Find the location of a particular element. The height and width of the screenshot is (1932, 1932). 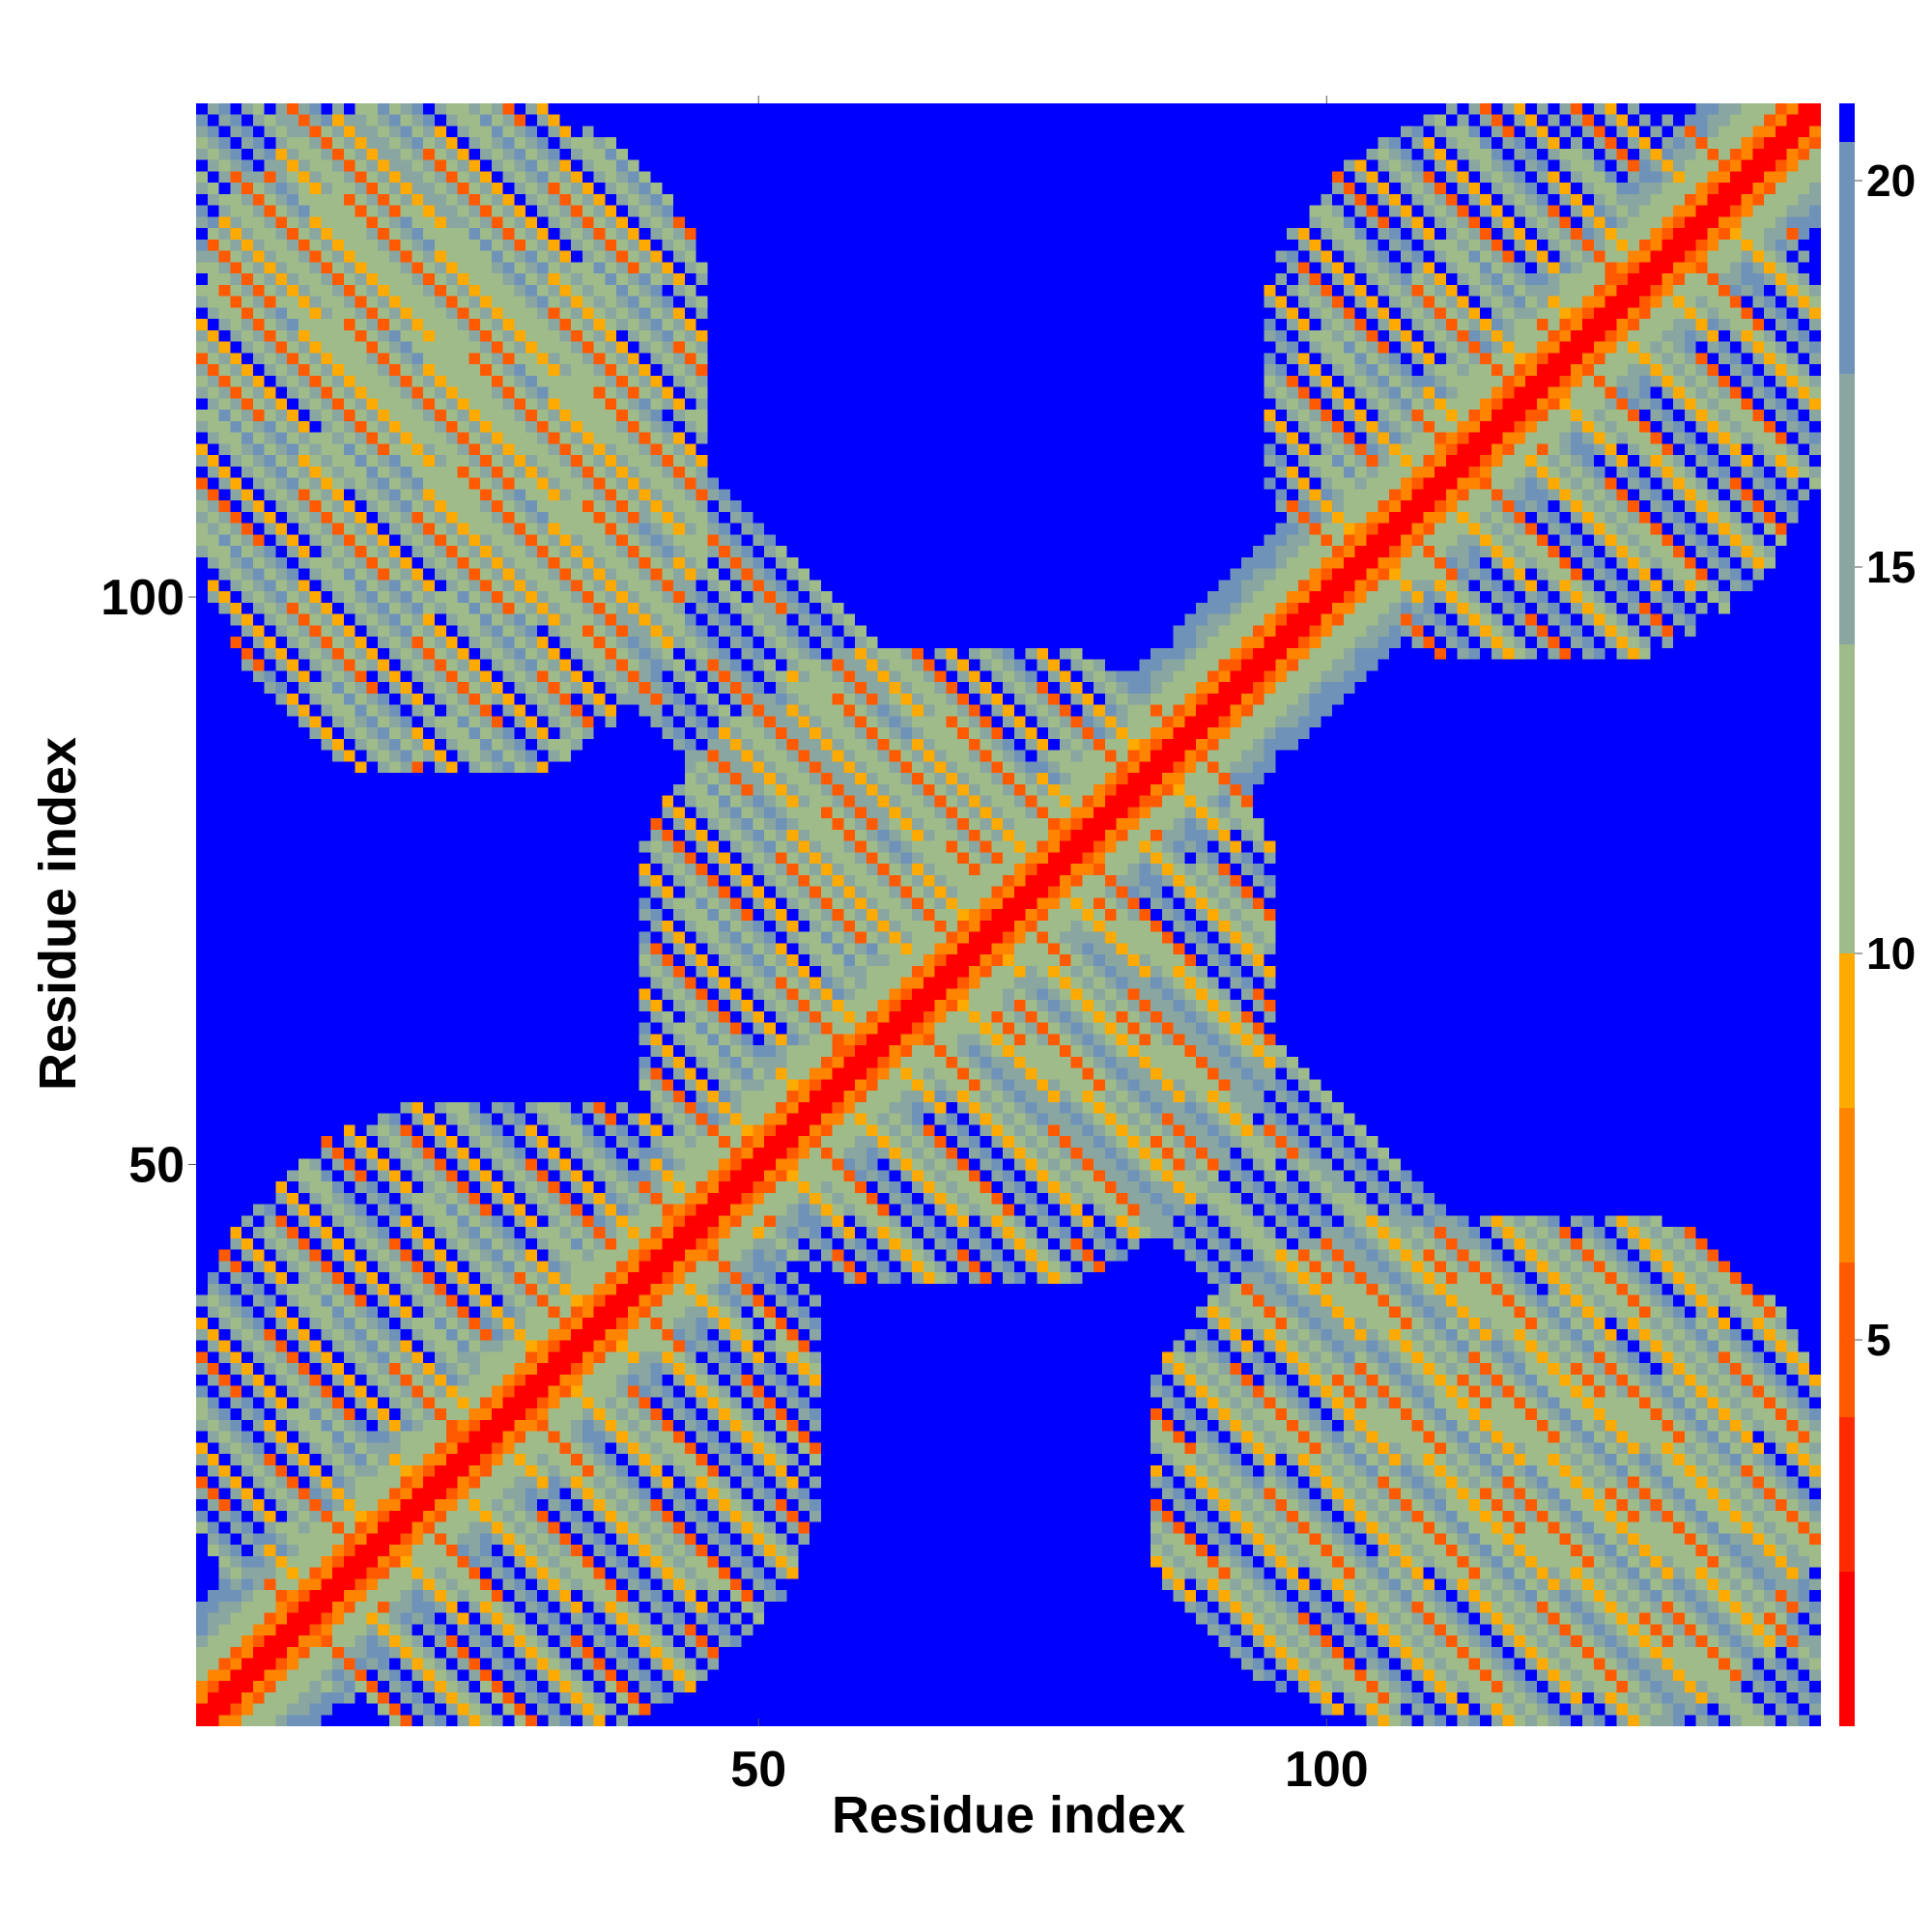

y-tick-label: 100 is located at coordinates (142, 598).